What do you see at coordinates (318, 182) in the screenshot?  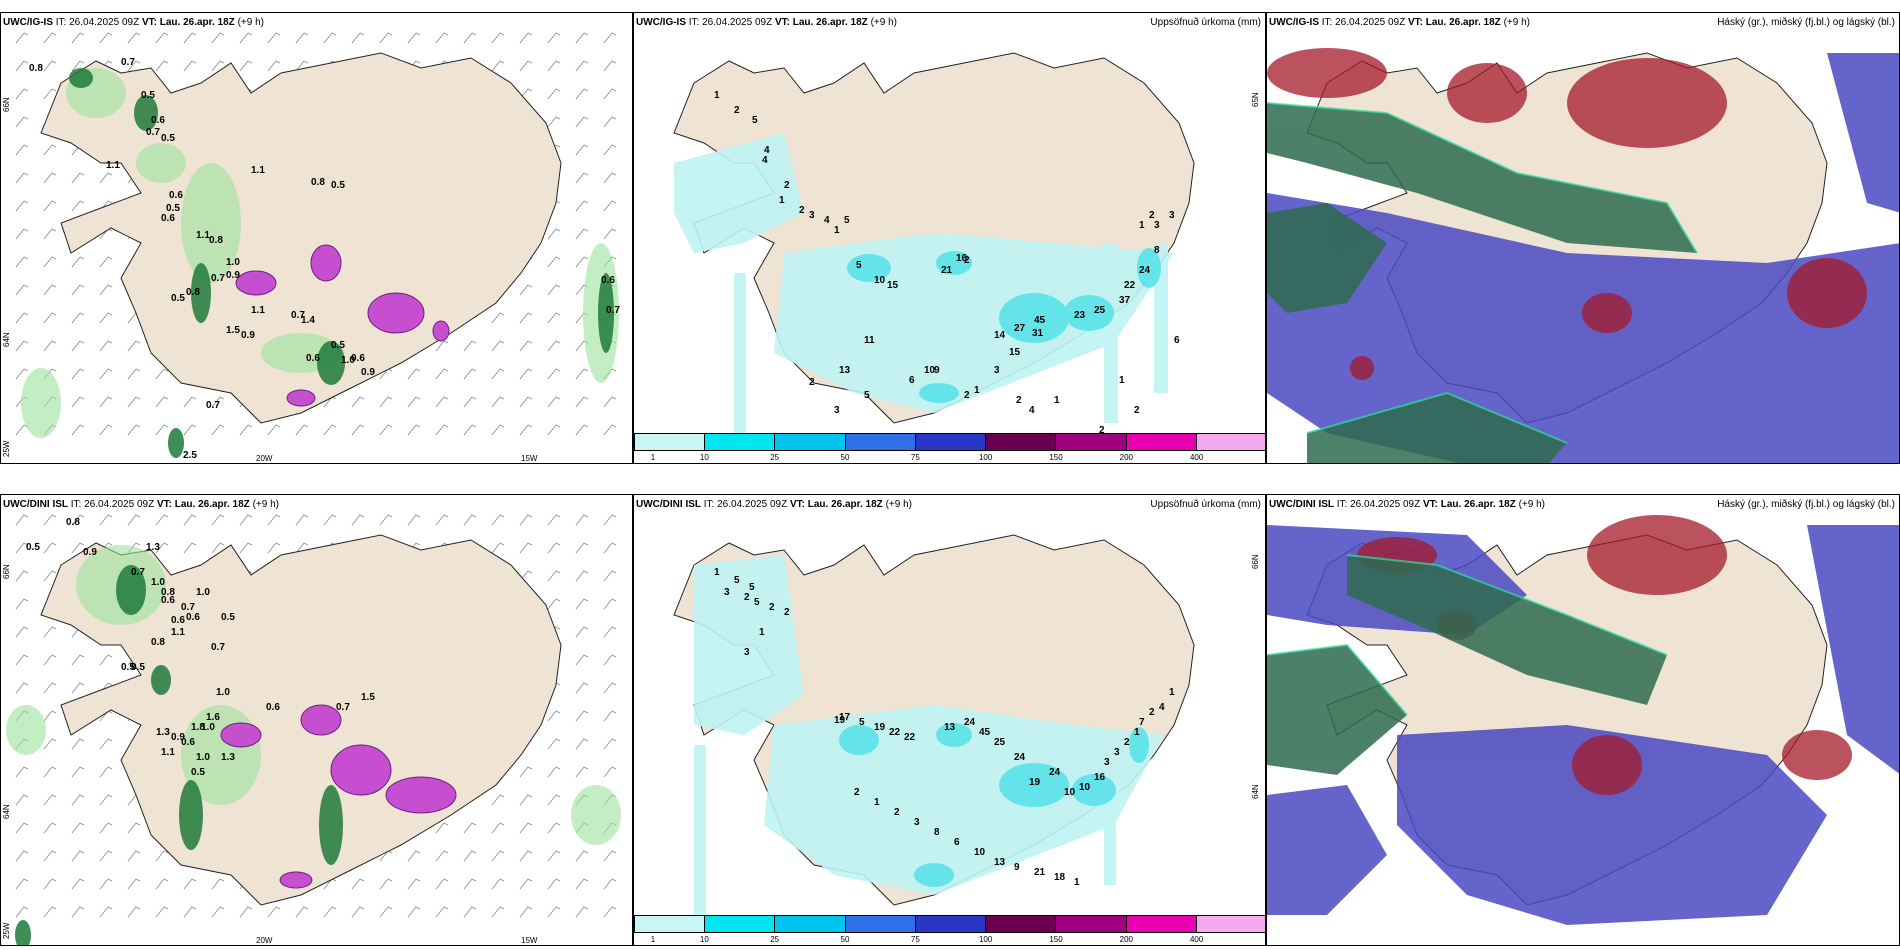 I see `value-label: 0.8` at bounding box center [318, 182].